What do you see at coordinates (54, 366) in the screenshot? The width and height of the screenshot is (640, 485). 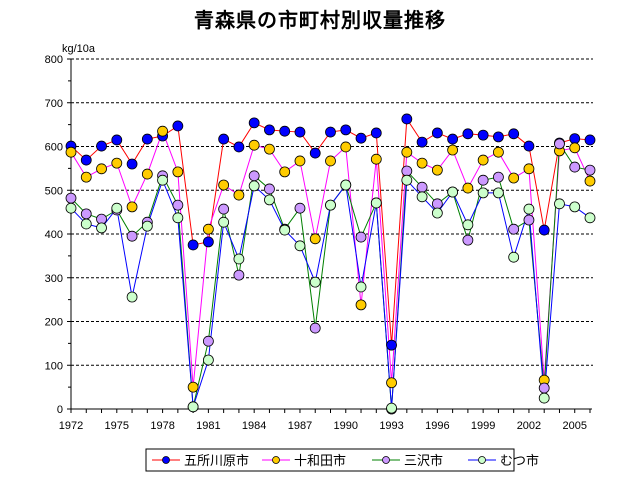 I see `y-tick-label: 100` at bounding box center [54, 366].